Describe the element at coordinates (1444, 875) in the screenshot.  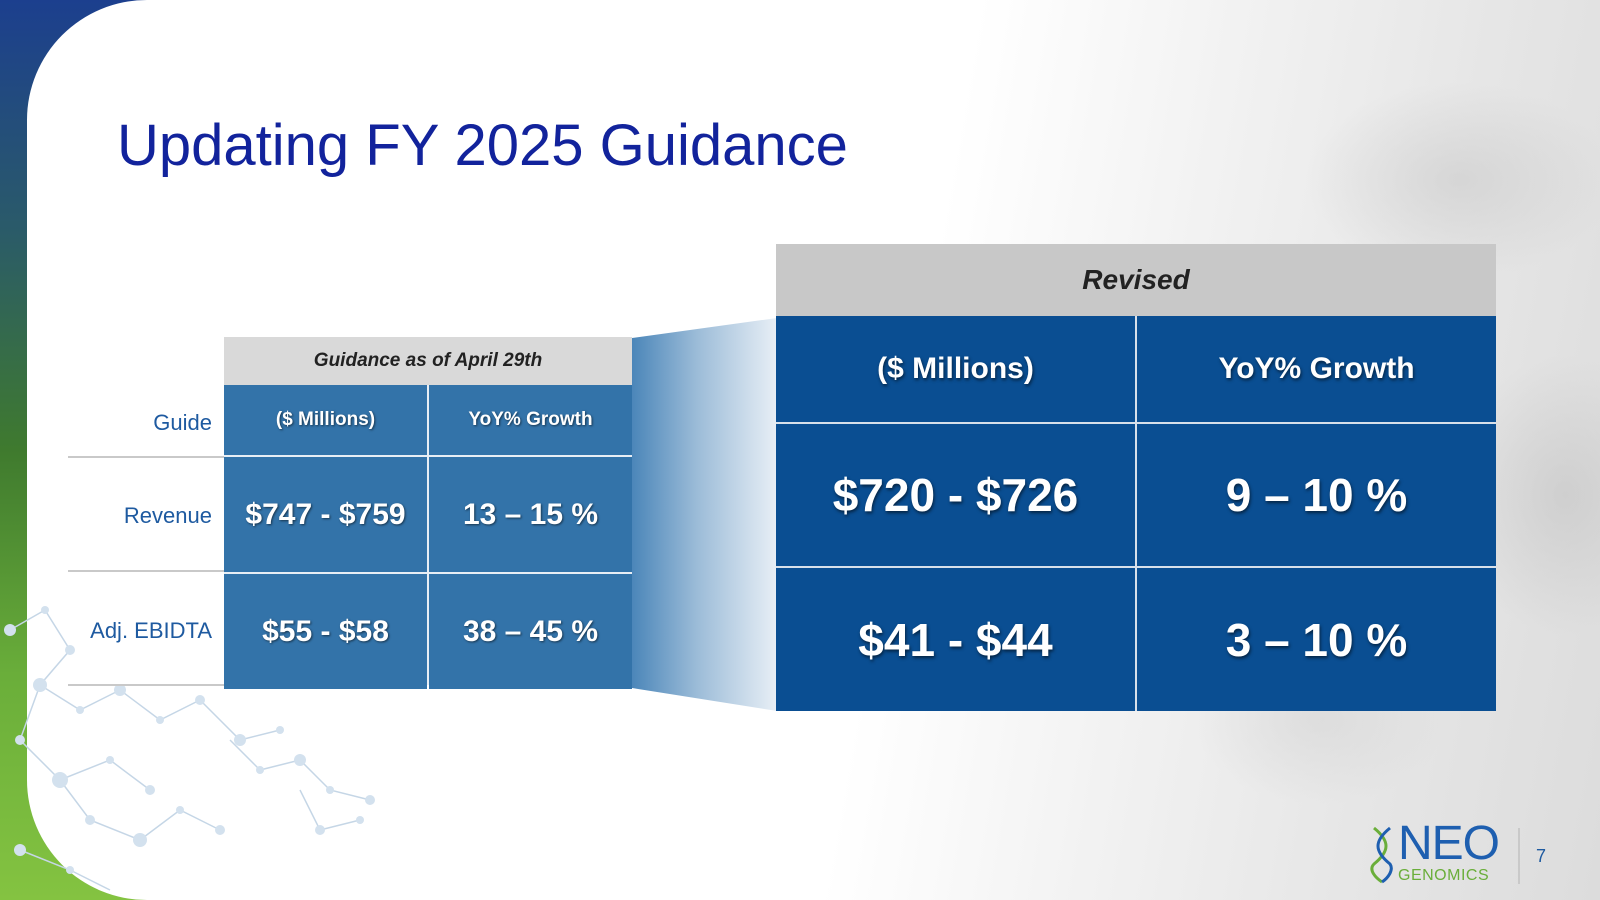
I see `logo-sub-text: GENOMICS` at that location.